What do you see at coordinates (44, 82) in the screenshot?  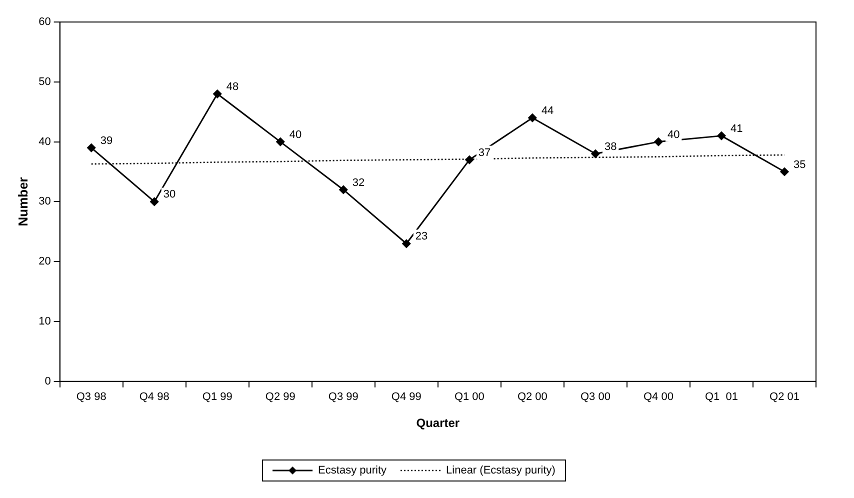 I see `y-tick-label: 50` at bounding box center [44, 82].